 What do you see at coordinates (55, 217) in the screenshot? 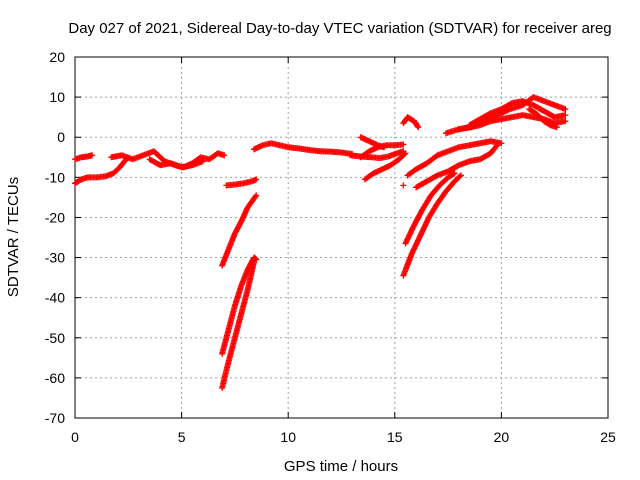
I see `y-tick-label: -20` at bounding box center [55, 217].